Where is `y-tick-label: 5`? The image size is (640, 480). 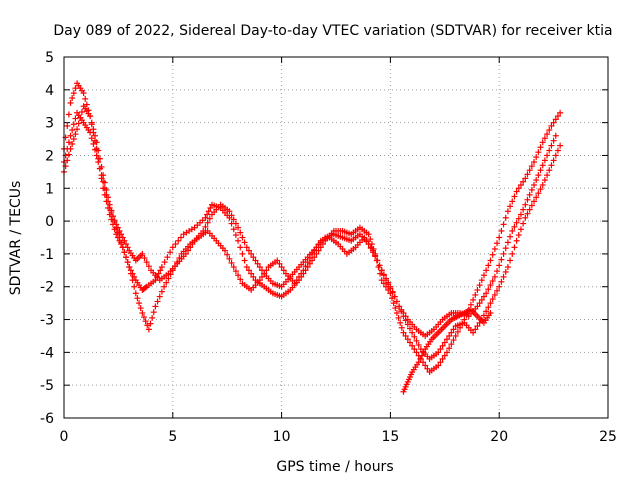
y-tick-label: 5 is located at coordinates (49, 58).